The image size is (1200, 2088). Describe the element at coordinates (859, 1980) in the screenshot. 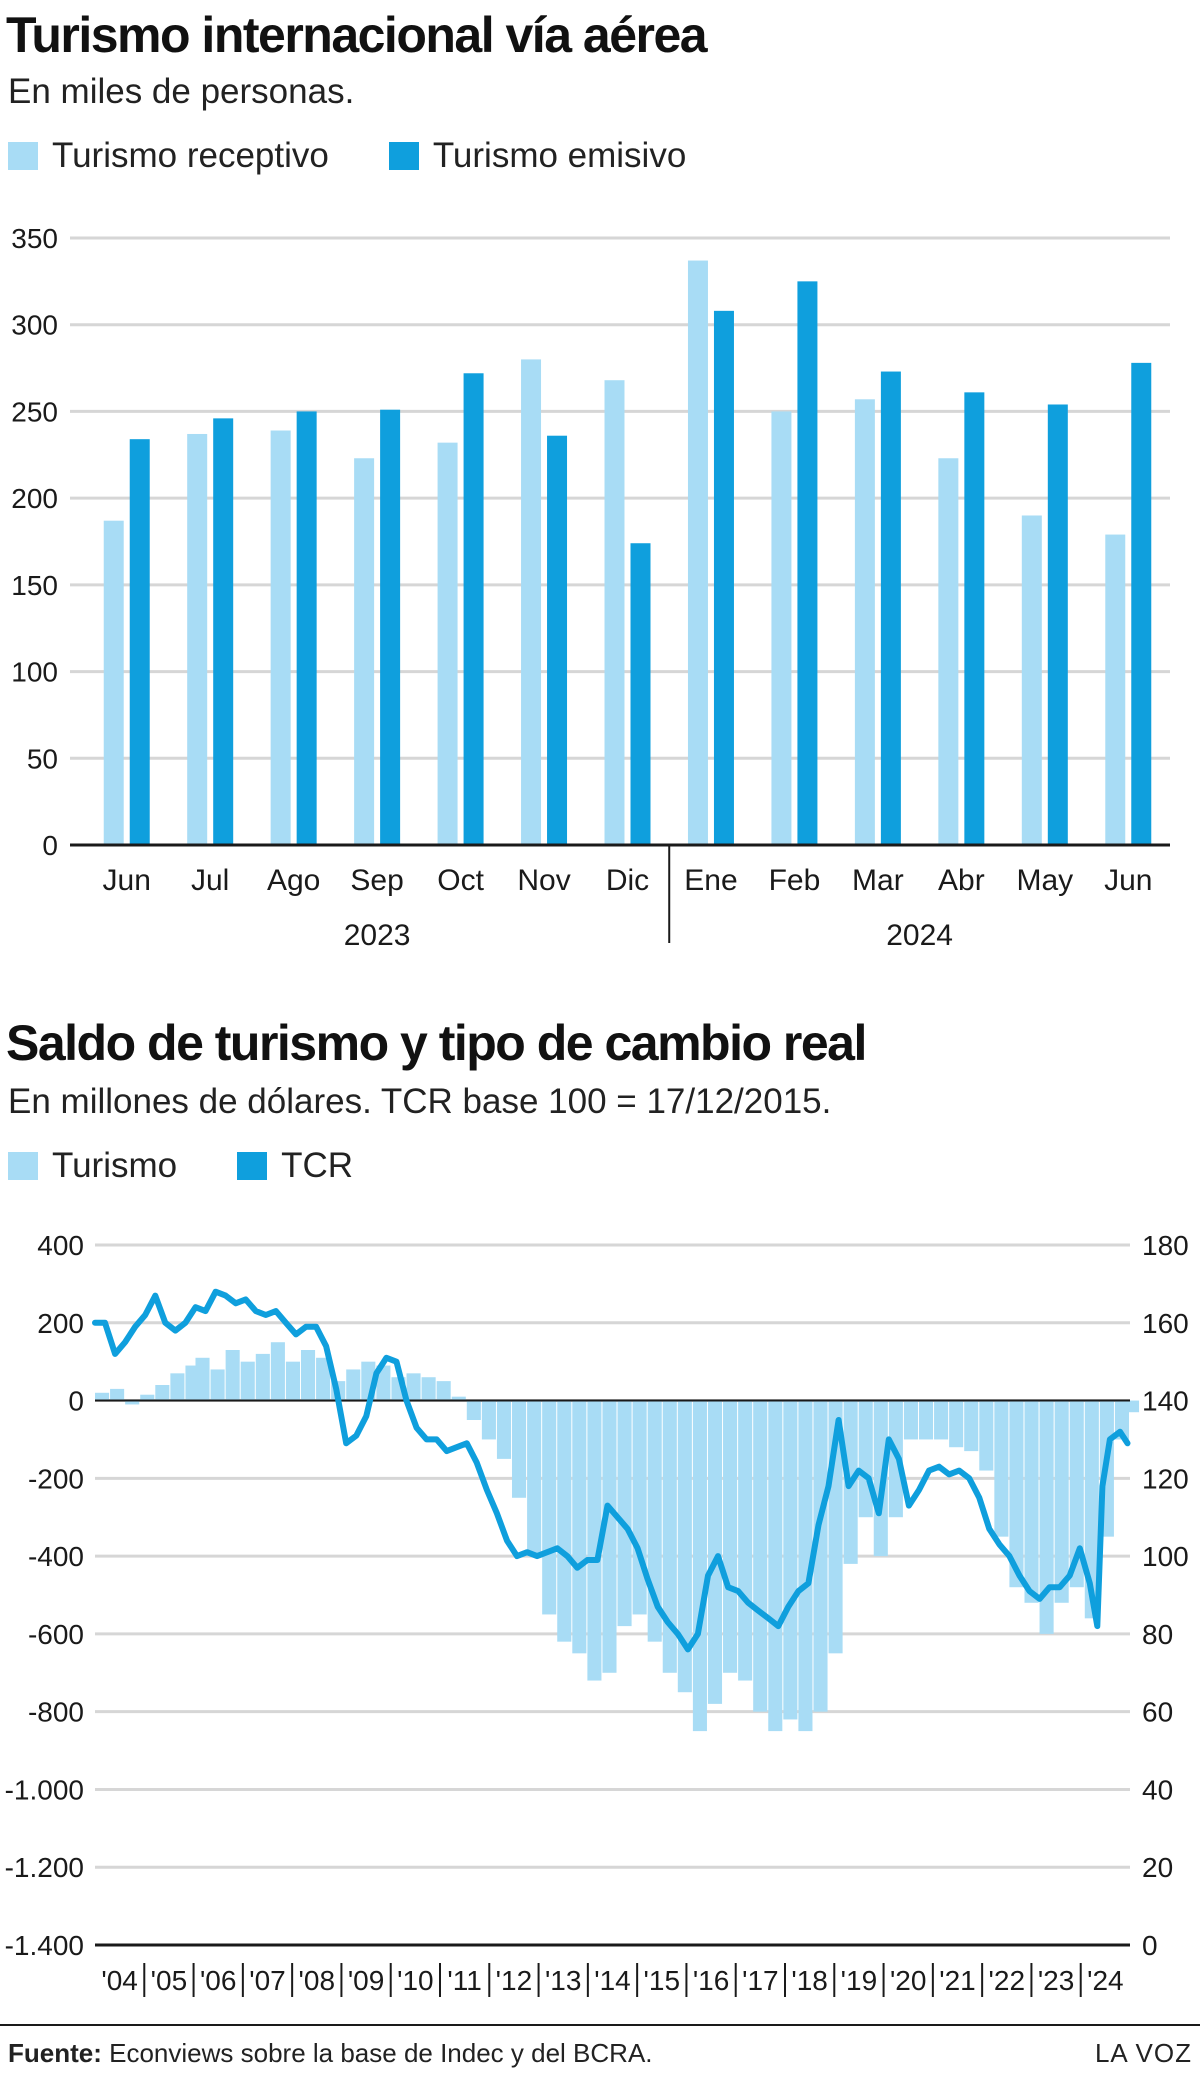

I see `x-tick-label: '19` at that location.